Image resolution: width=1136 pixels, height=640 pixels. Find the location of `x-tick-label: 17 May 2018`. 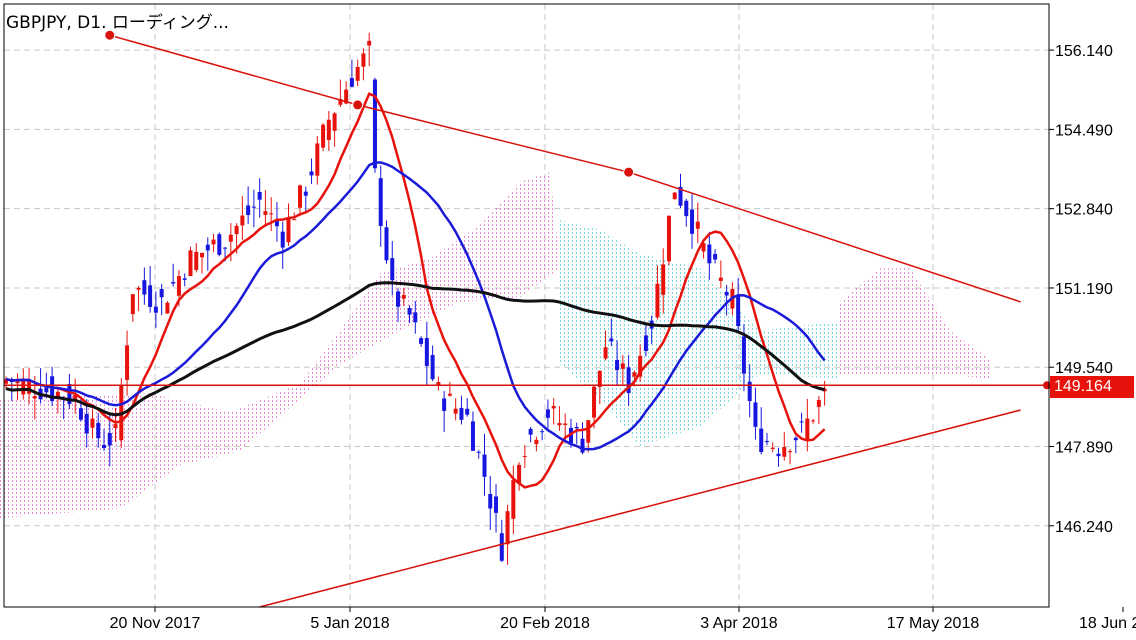

x-tick-label: 17 May 2018 is located at coordinates (933, 623).